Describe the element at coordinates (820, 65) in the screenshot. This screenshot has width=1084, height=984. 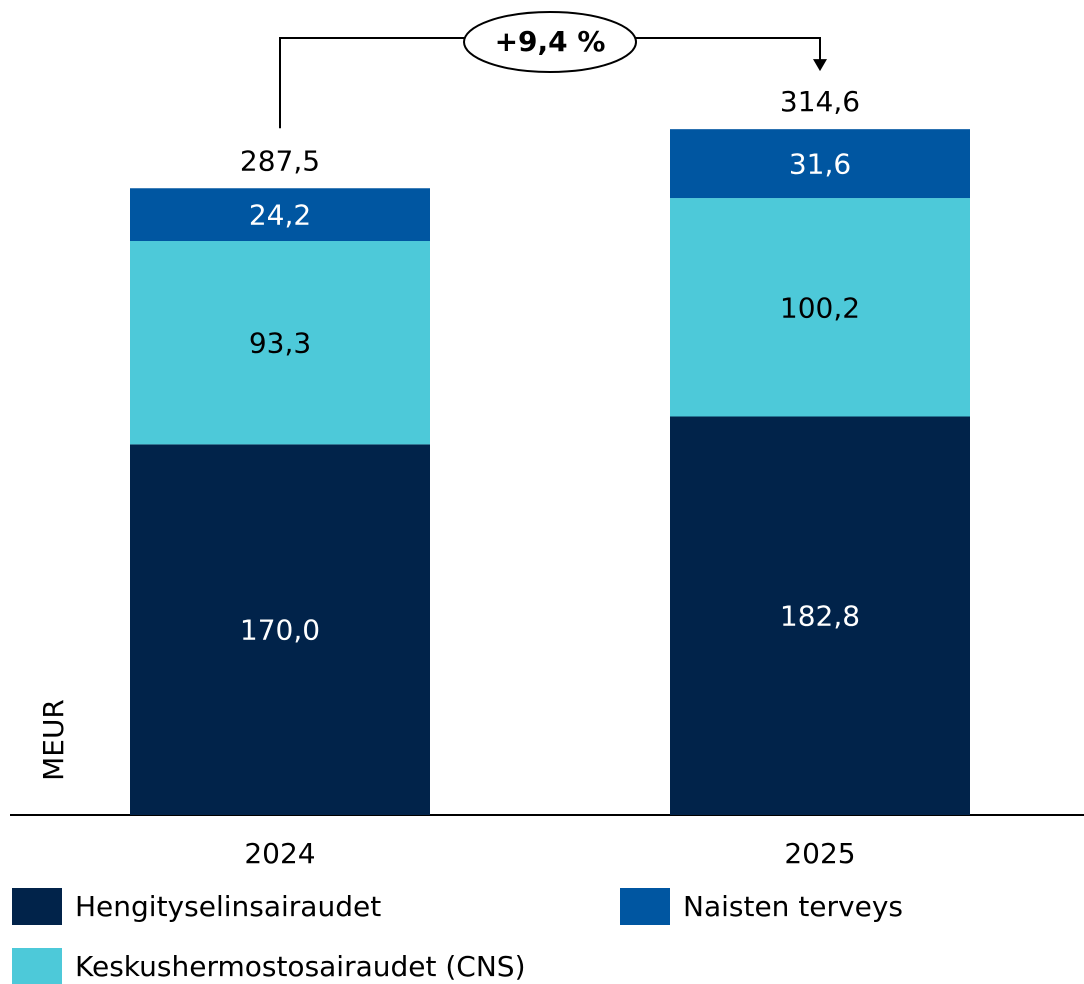
I see `arrow-head` at that location.